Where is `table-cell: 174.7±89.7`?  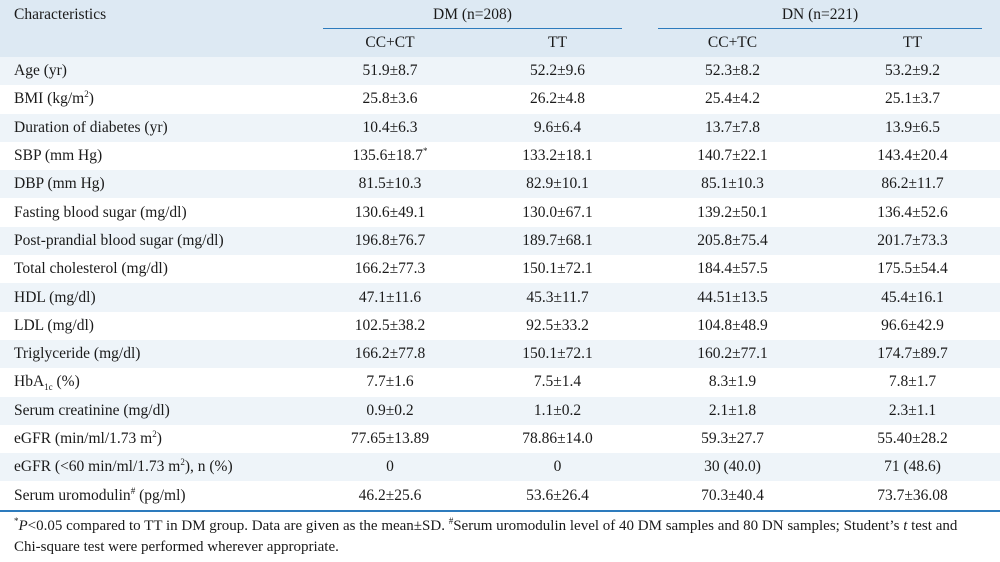 table-cell: 174.7±89.7 is located at coordinates (912, 354).